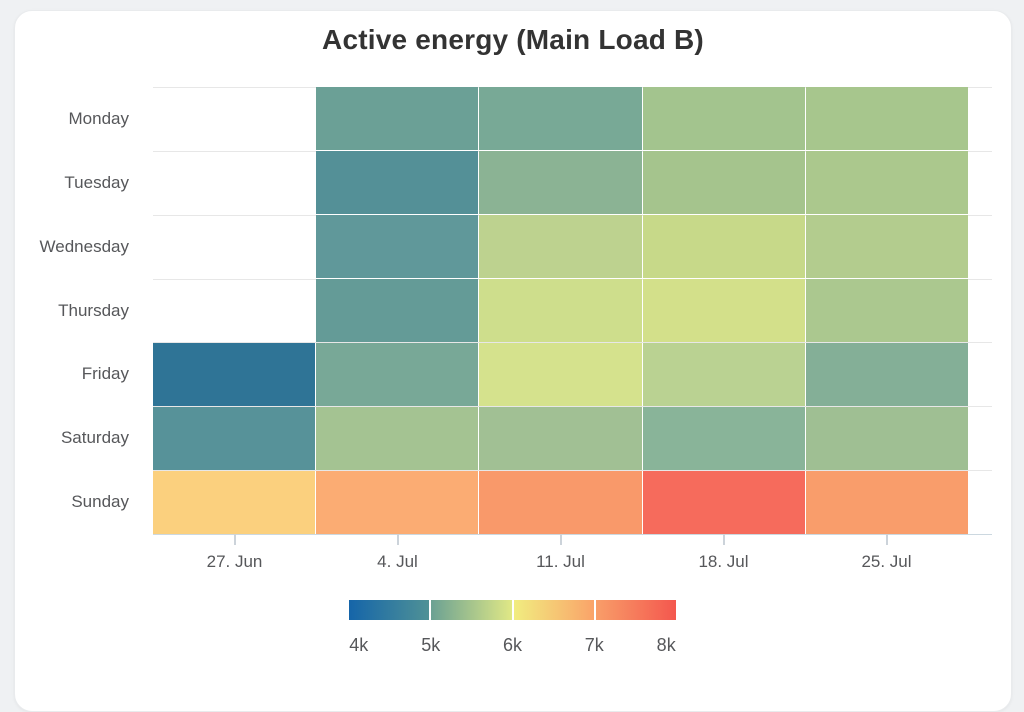 The image size is (1024, 712). What do you see at coordinates (94, 438) in the screenshot?
I see `y-axis-label-saturday: Saturday` at bounding box center [94, 438].